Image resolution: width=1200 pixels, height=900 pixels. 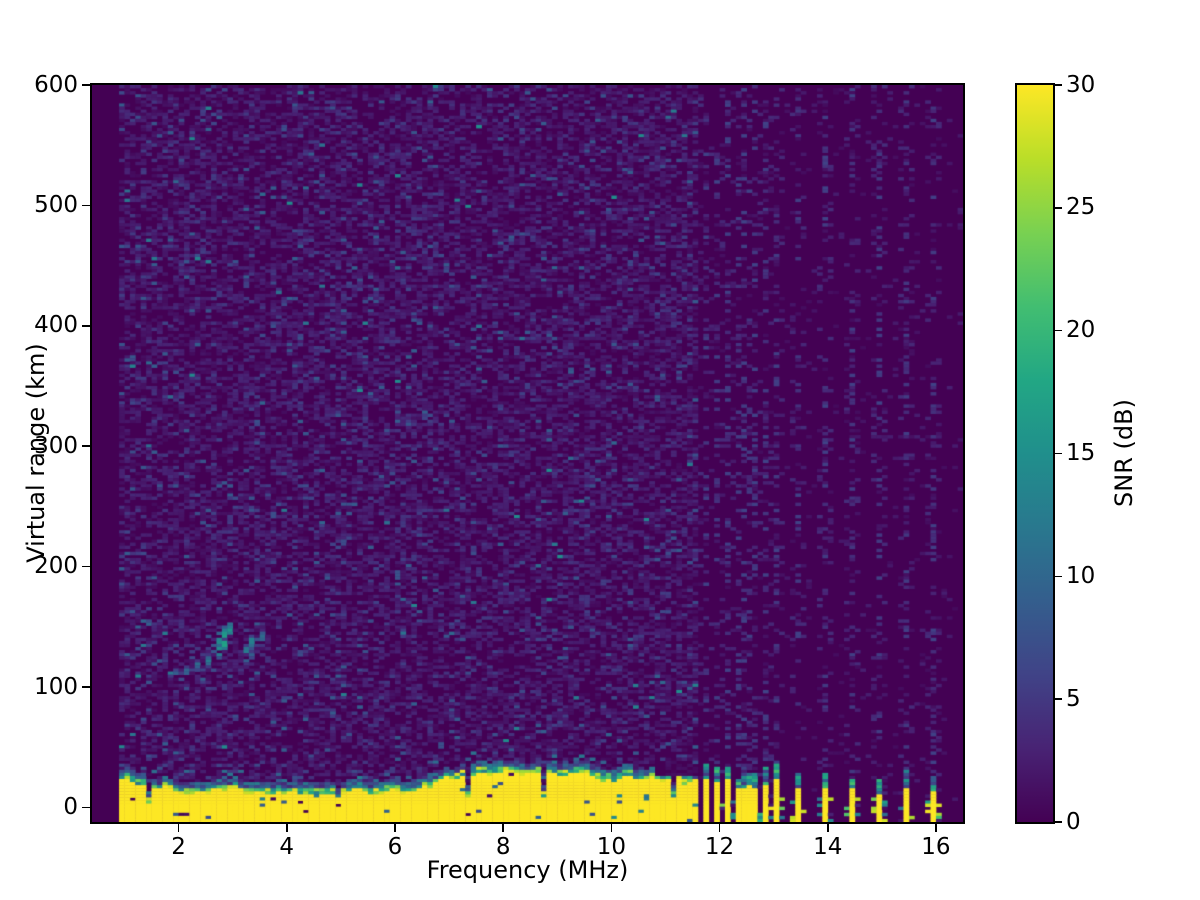 I want to click on colorbar-tick-label: 25, so click(x=1081, y=207).